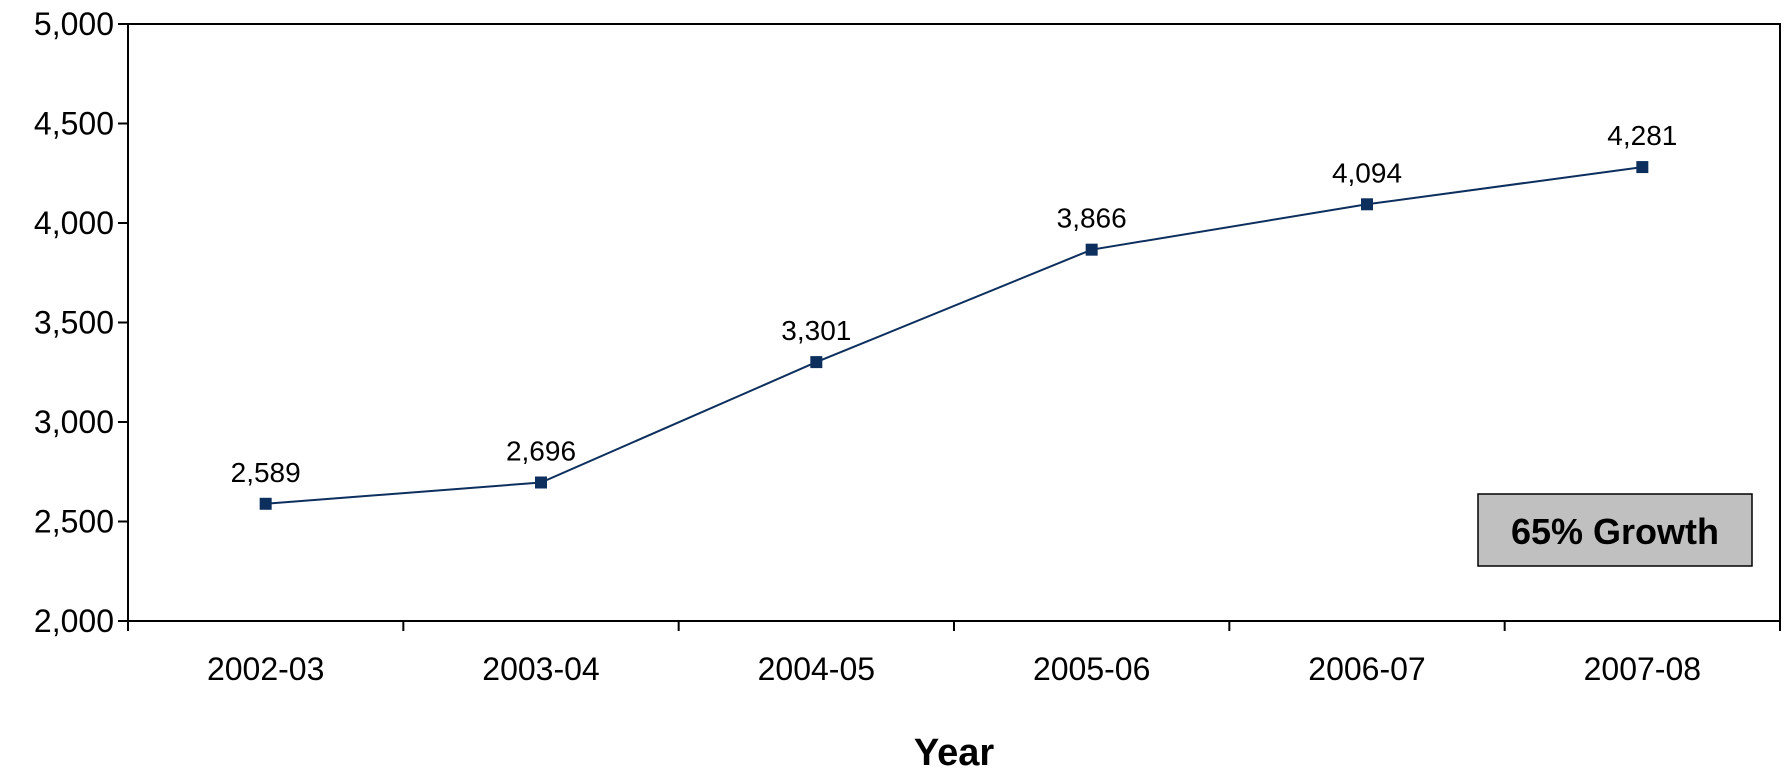  I want to click on data-point-label: 4,094, so click(1367, 172).